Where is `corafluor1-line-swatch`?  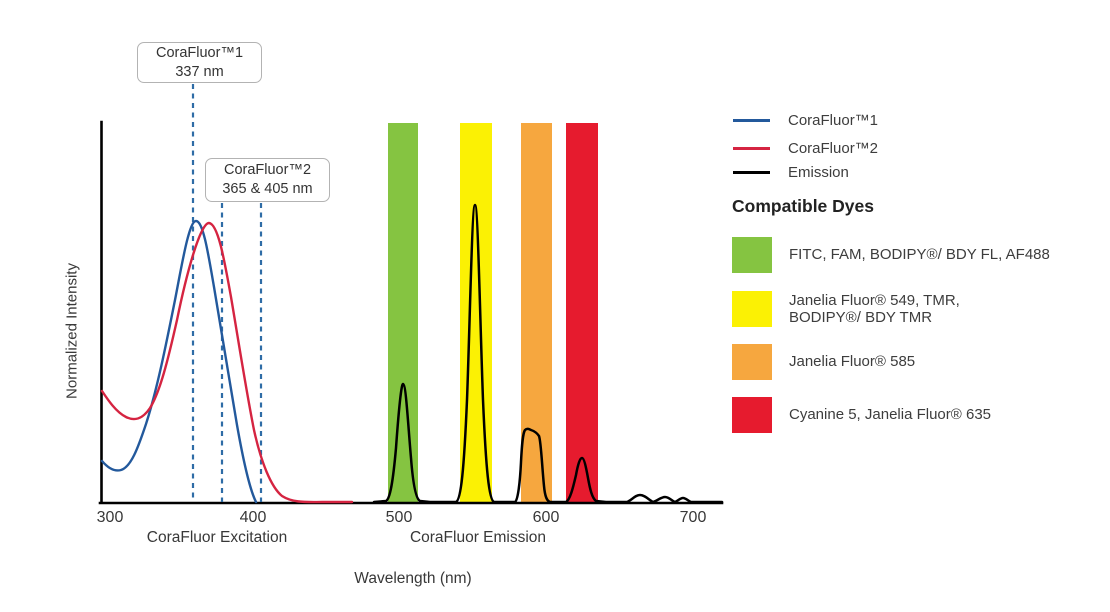 corafluor1-line-swatch is located at coordinates (751, 120).